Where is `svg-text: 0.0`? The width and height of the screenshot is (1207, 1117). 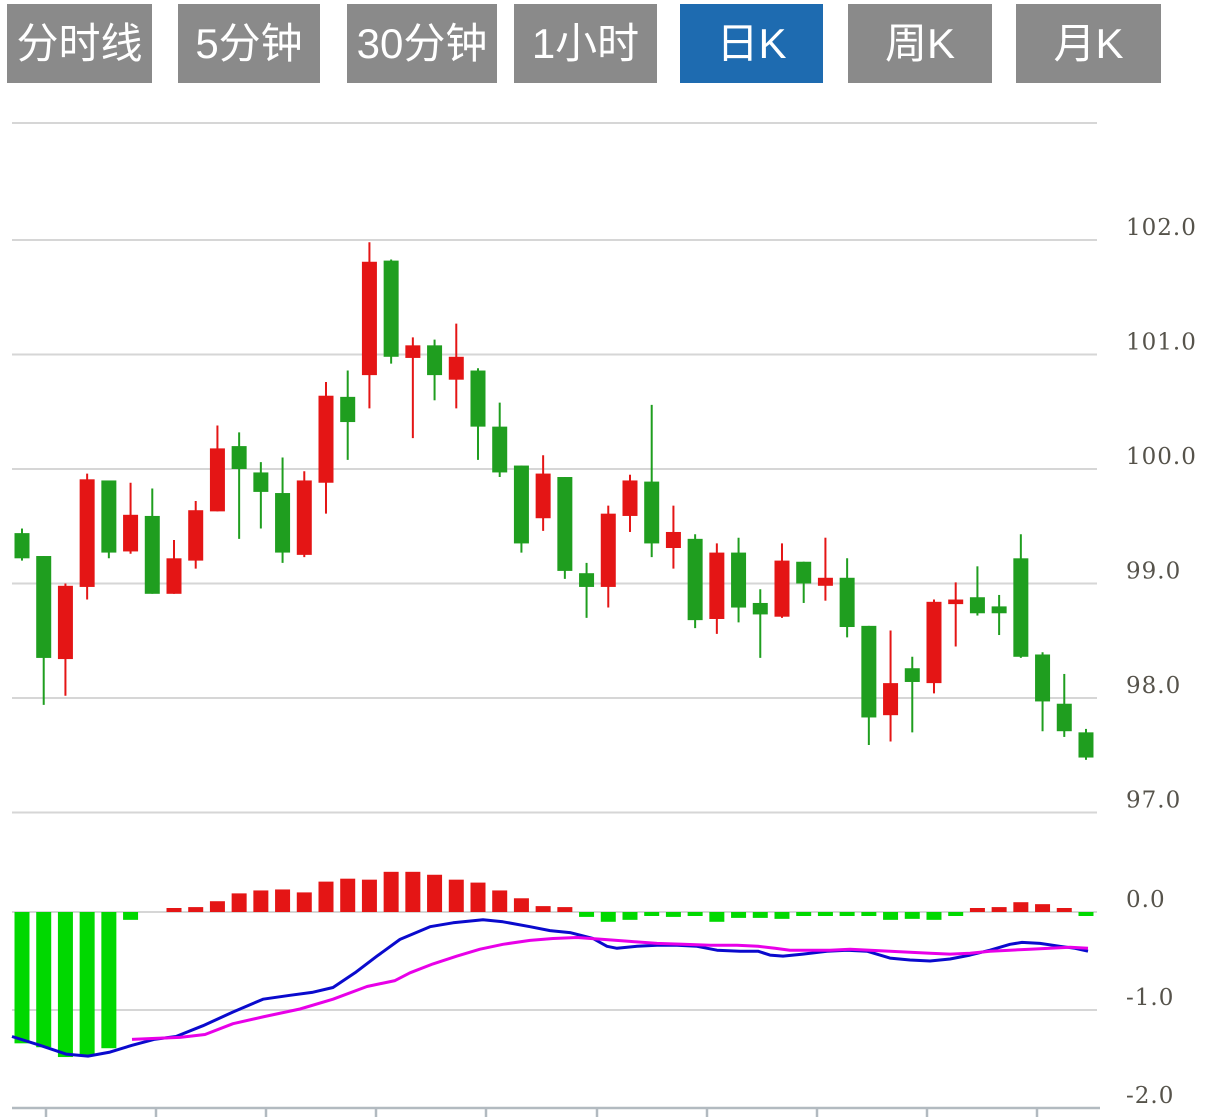
svg-text: 0.0 is located at coordinates (1146, 900).